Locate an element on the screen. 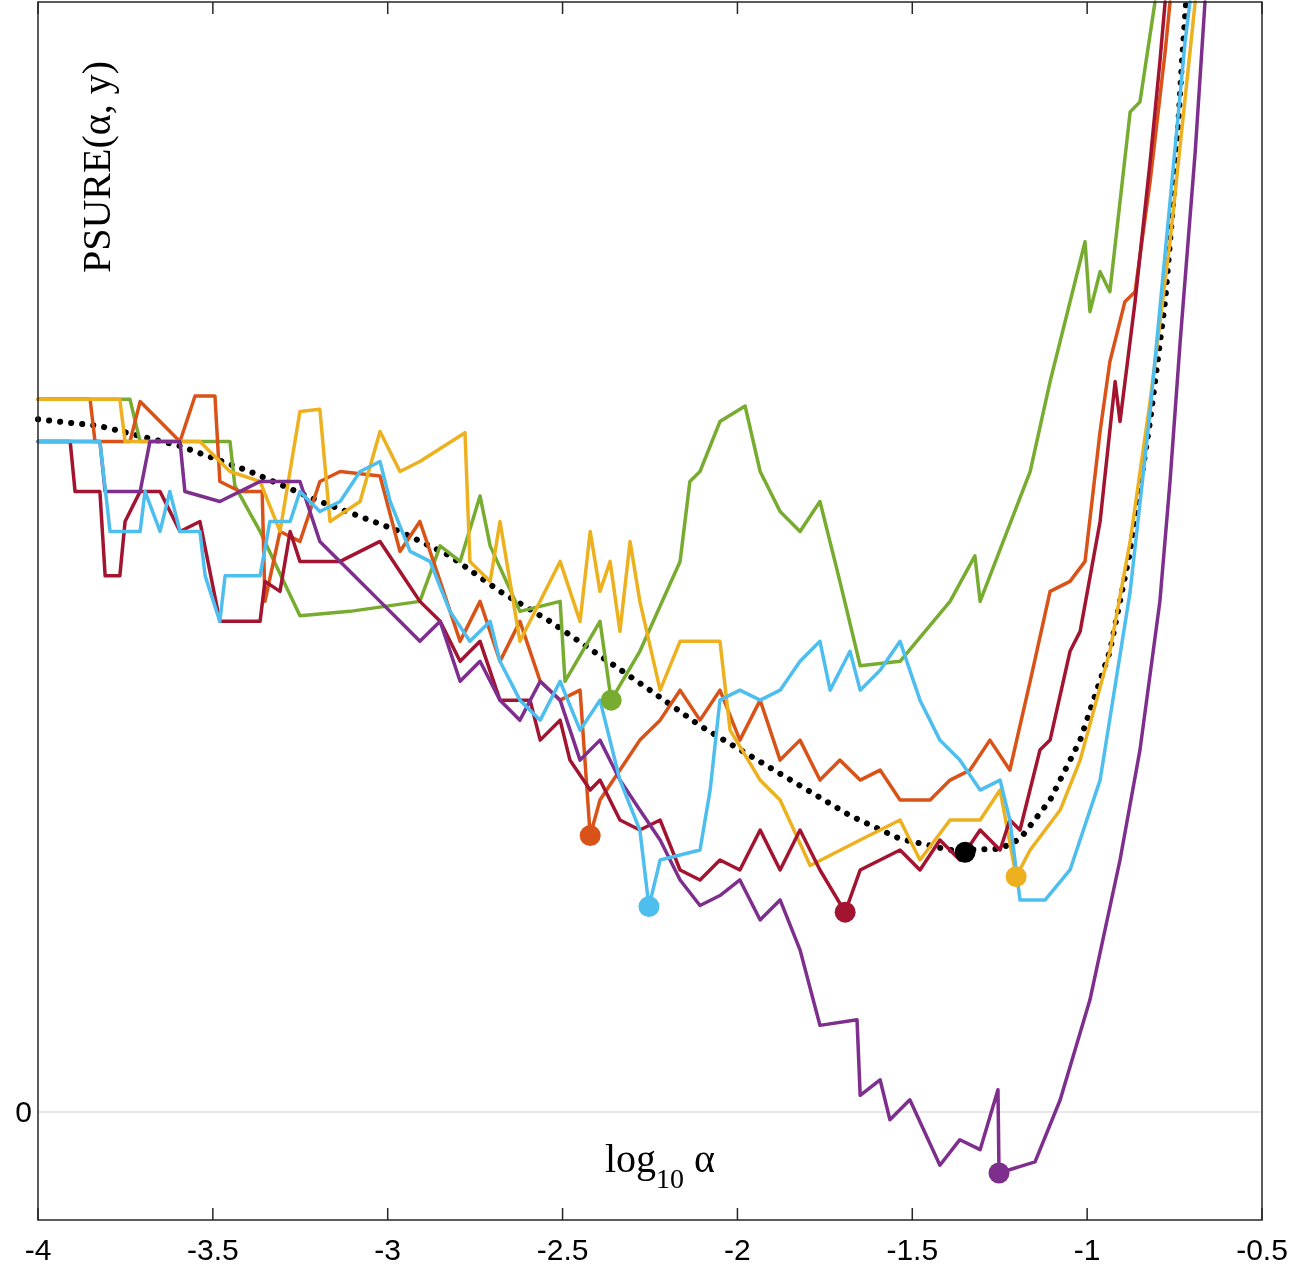  x-tick-label: -3.5 is located at coordinates (213, 1249).